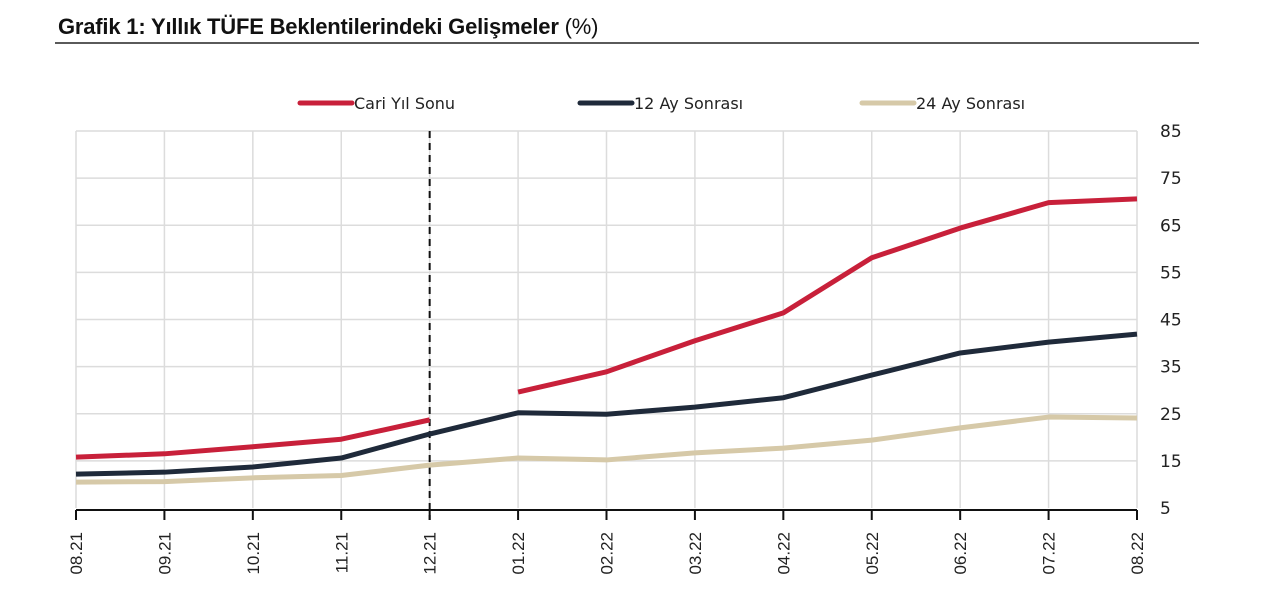 This screenshot has width=1280, height=605. I want to click on legend-label: 24 Ay Sonrası, so click(970, 103).